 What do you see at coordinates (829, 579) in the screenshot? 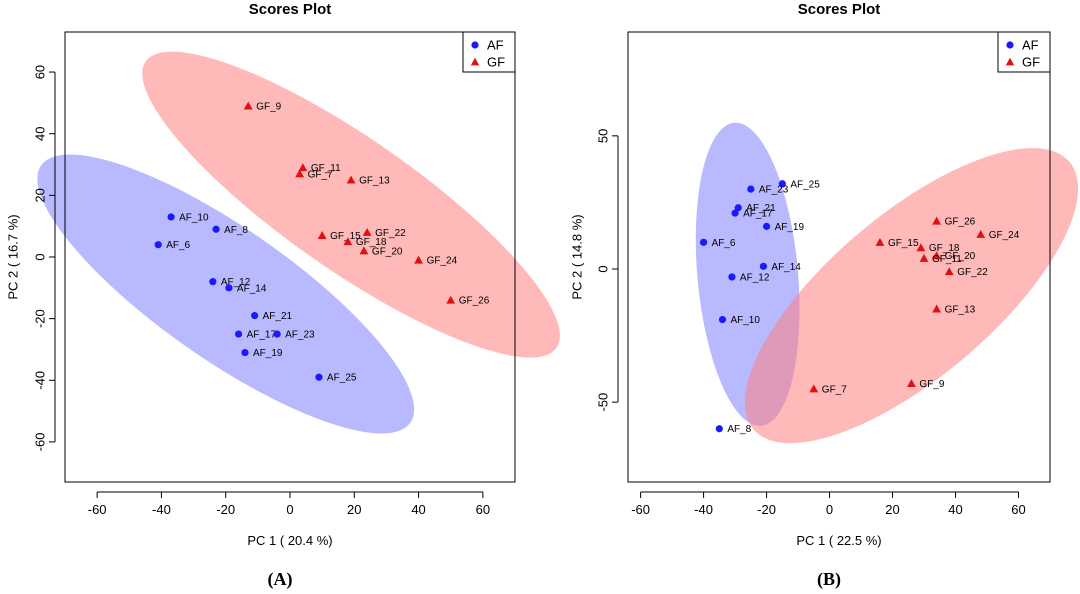
I see `panel-label: (B)` at bounding box center [829, 579].